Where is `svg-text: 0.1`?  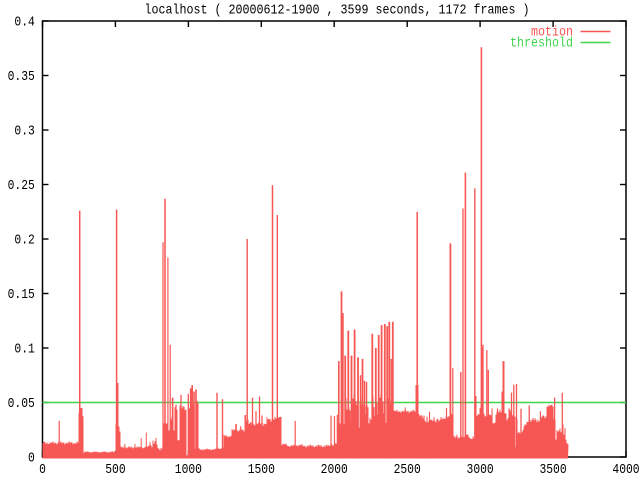 svg-text: 0.1 is located at coordinates (24, 350).